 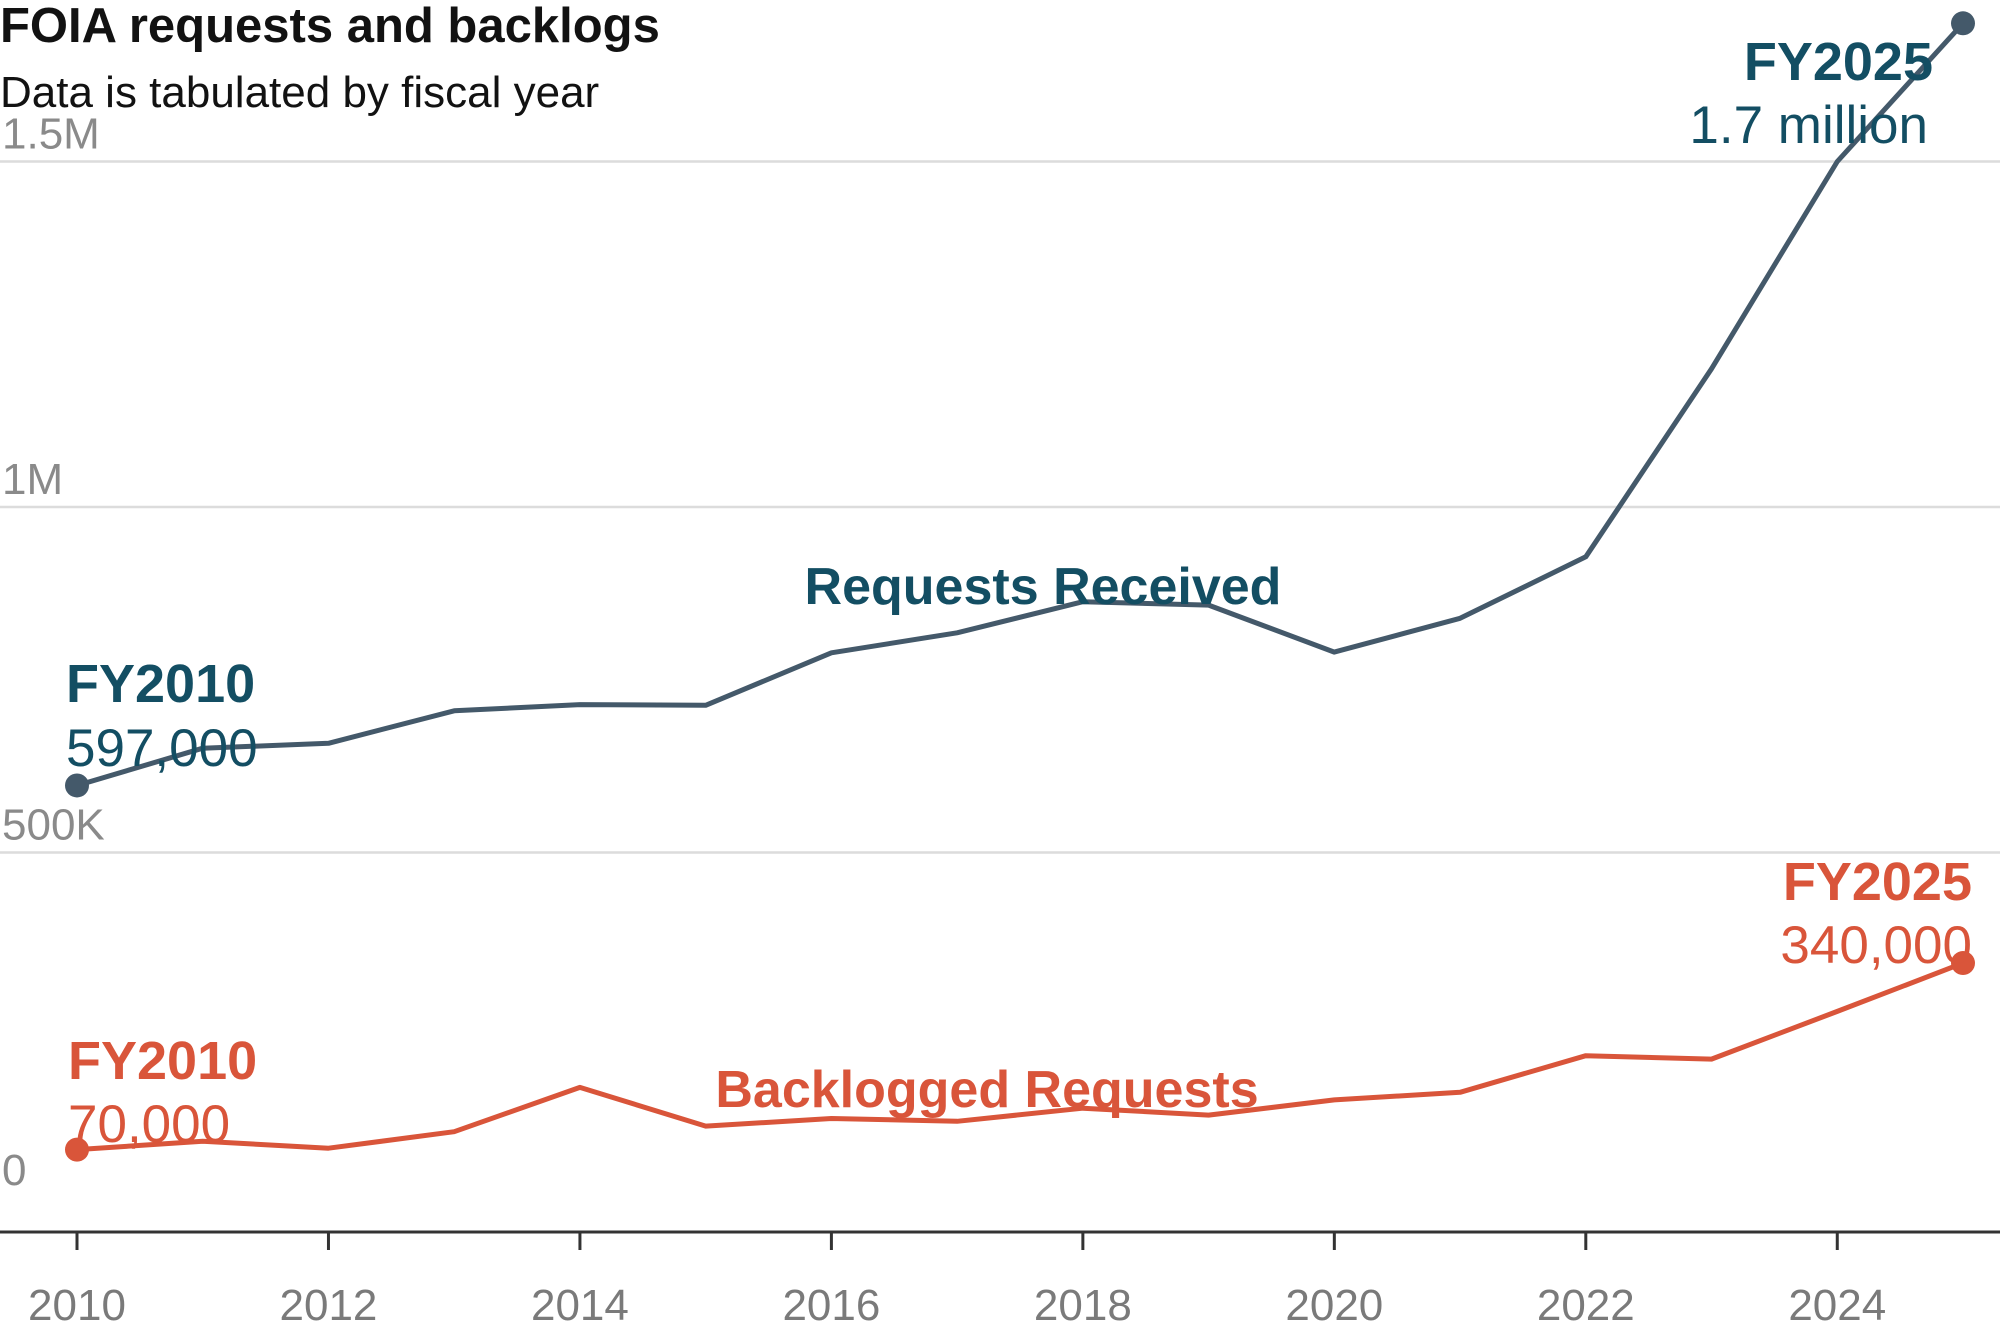 I want to click on x-tick-label-2012: 2012, so click(x=329, y=1305).